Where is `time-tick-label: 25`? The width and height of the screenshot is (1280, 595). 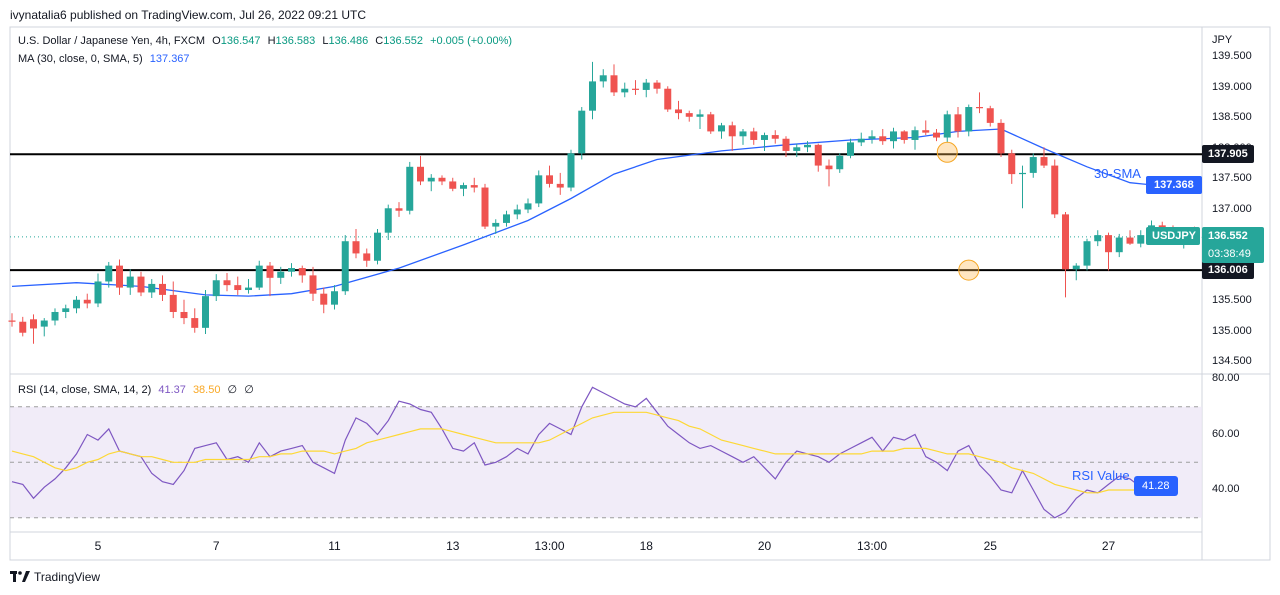
time-tick-label: 25 is located at coordinates (990, 546).